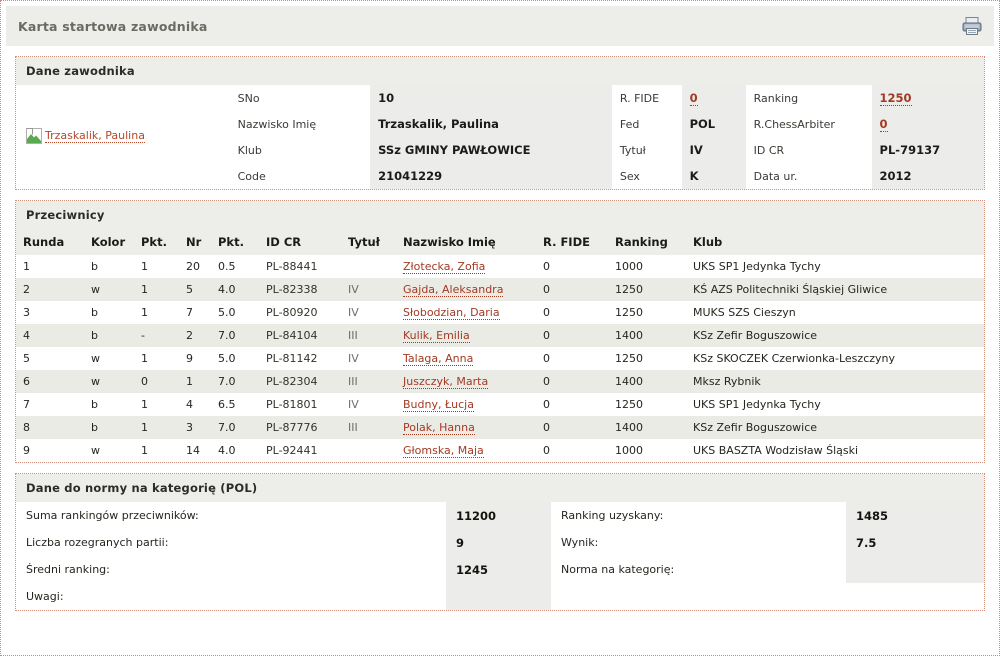  Describe the element at coordinates (443, 451) in the screenshot. I see `opponent-link: Głomska, Maja` at that location.